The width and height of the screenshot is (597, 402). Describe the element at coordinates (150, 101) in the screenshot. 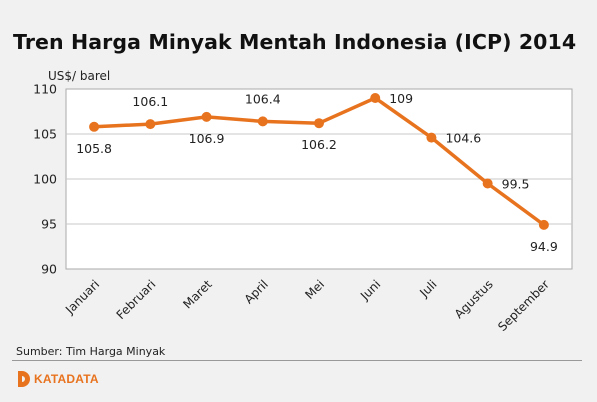

I see `data-label: 106.1` at that location.